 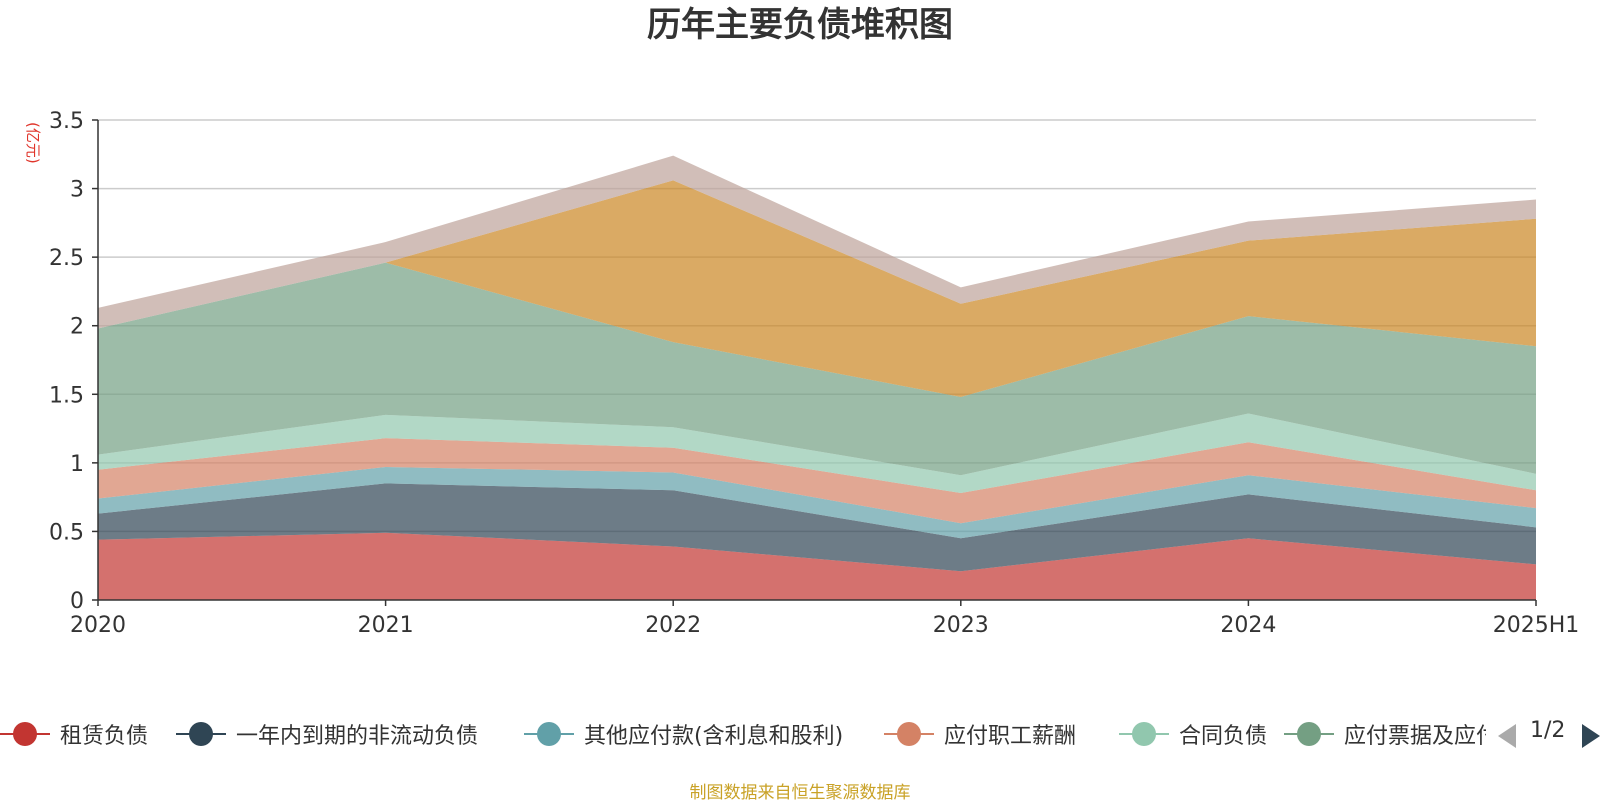 I want to click on legend-item: 合同负债, so click(x=1193, y=734).